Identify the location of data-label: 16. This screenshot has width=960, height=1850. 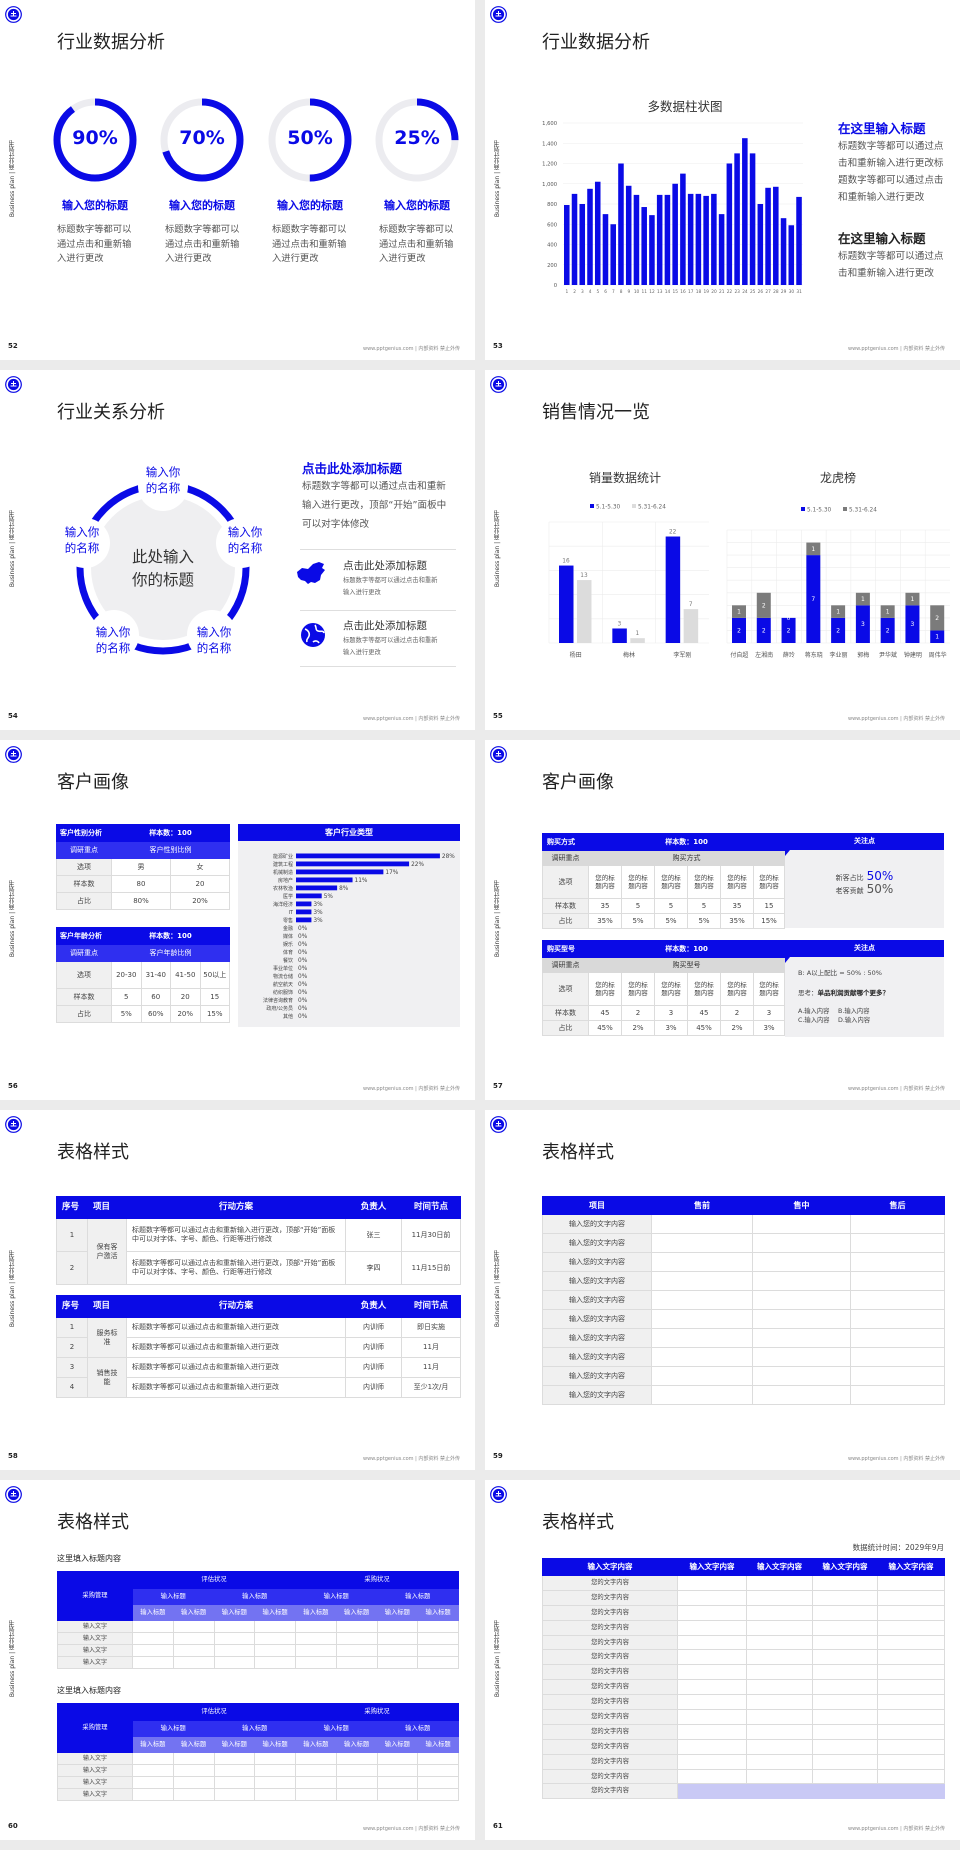
(566, 562).